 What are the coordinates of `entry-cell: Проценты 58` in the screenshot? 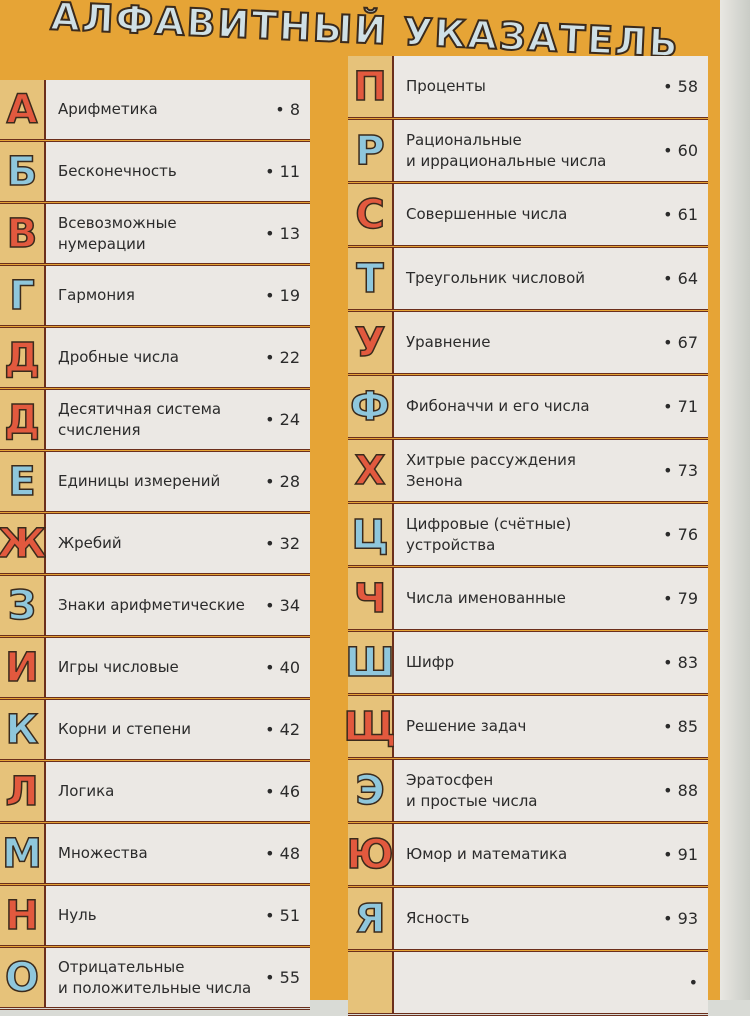 It's located at (551, 86).